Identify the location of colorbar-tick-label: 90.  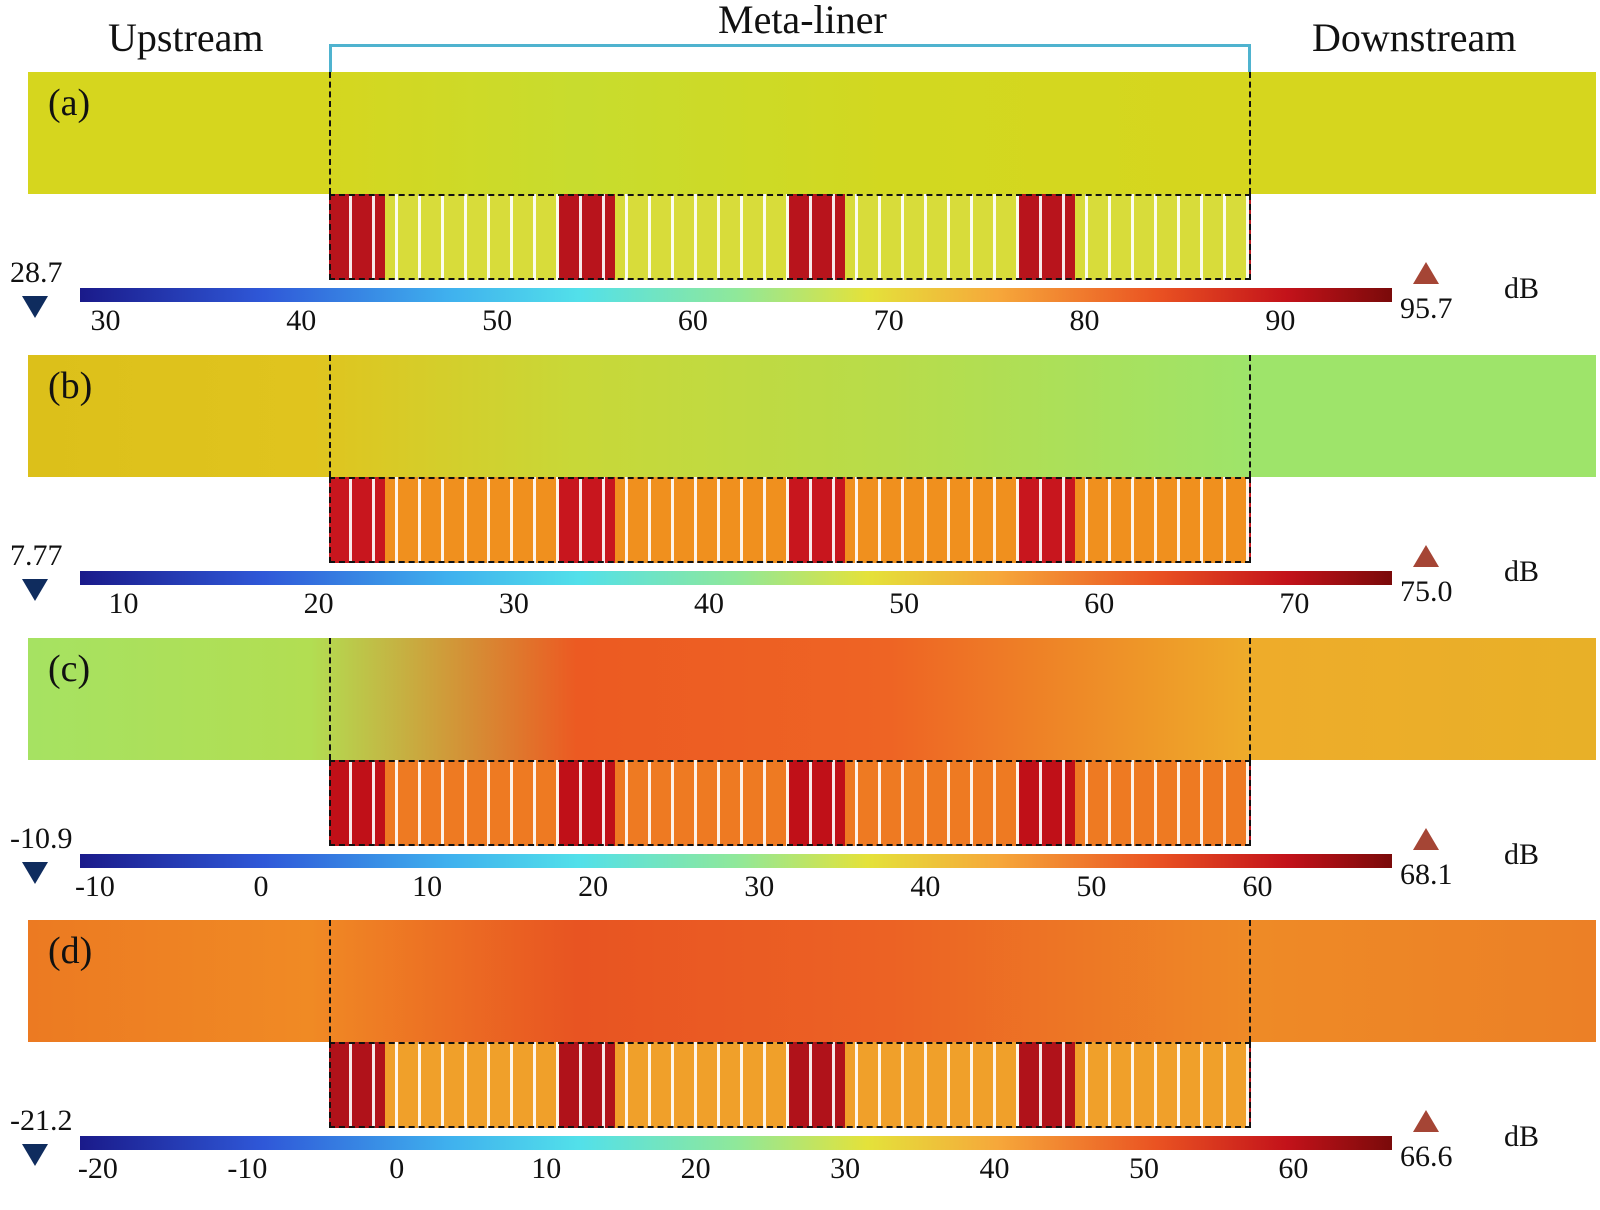
(1280, 320).